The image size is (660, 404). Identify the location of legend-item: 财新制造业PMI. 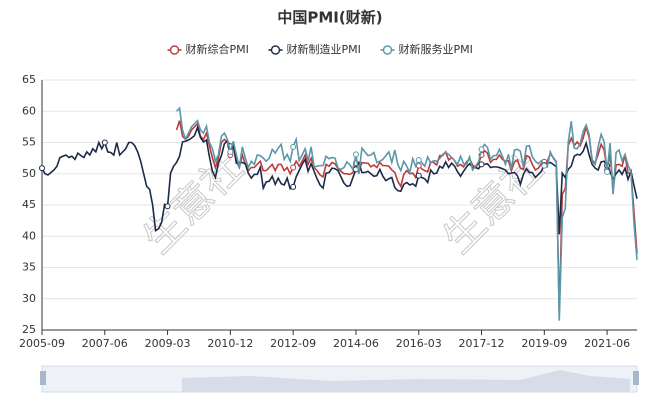
(314, 49).